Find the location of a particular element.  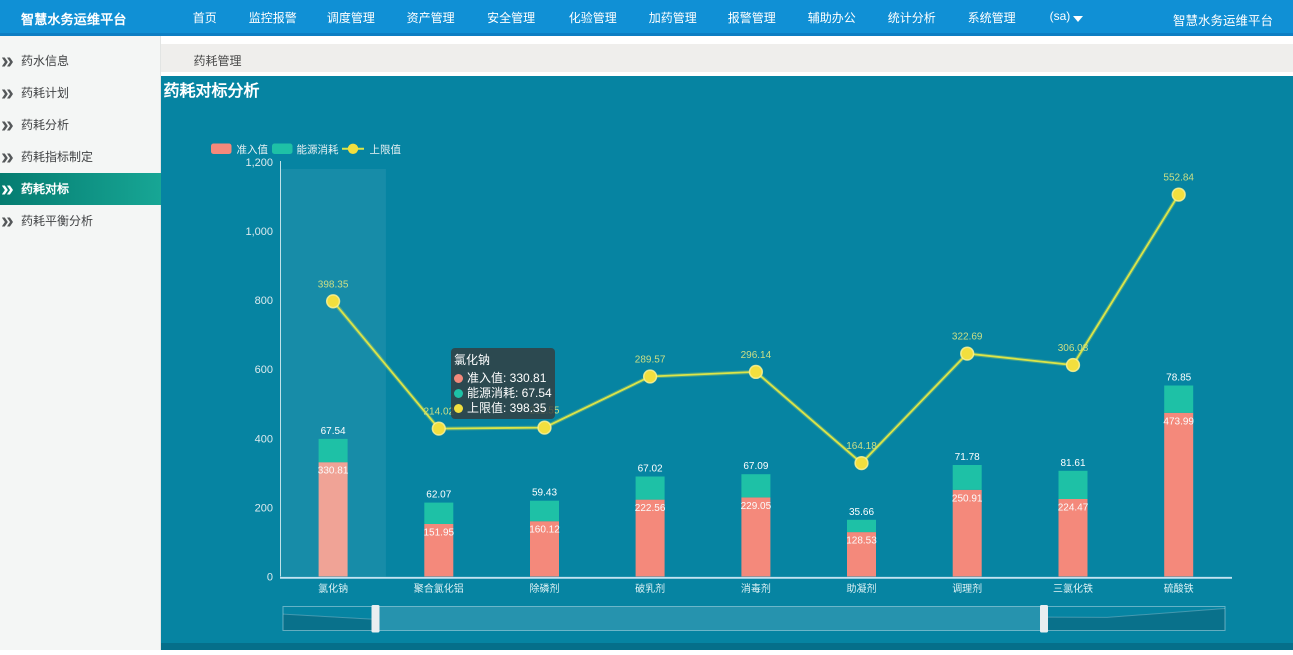

svg-text: 助凝剂 is located at coordinates (862, 588).